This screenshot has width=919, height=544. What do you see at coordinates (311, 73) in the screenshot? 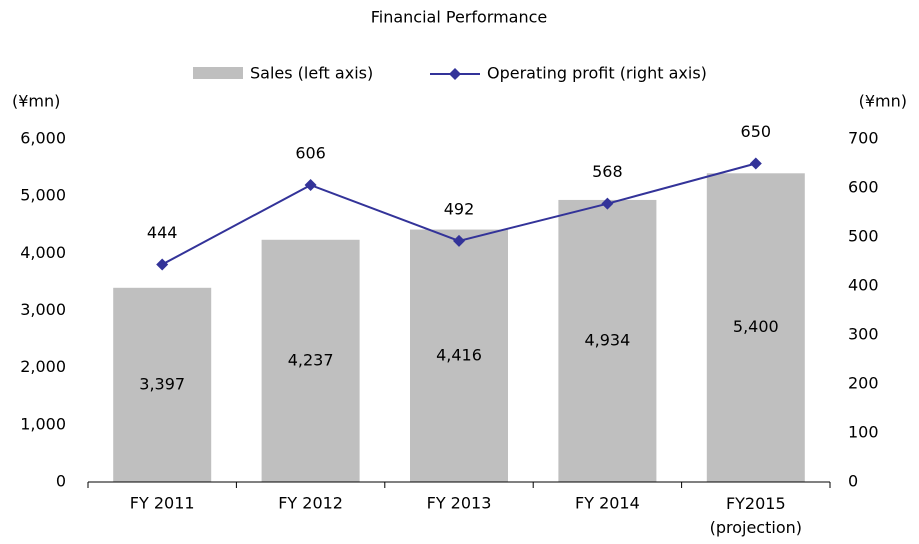
I see `legend-label: Sales (left axis)` at bounding box center [311, 73].